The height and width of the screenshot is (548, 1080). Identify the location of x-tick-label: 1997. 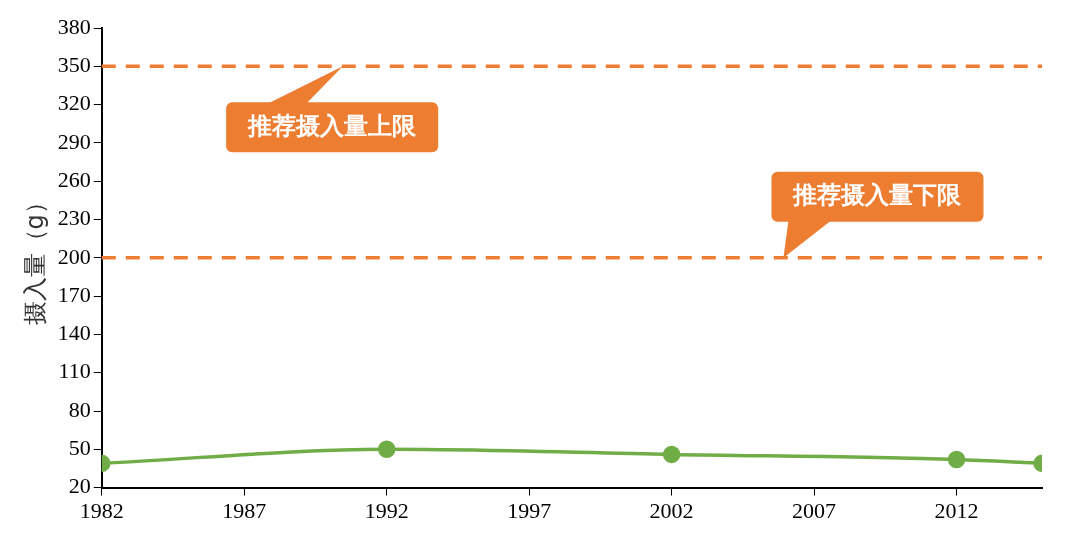
(529, 510).